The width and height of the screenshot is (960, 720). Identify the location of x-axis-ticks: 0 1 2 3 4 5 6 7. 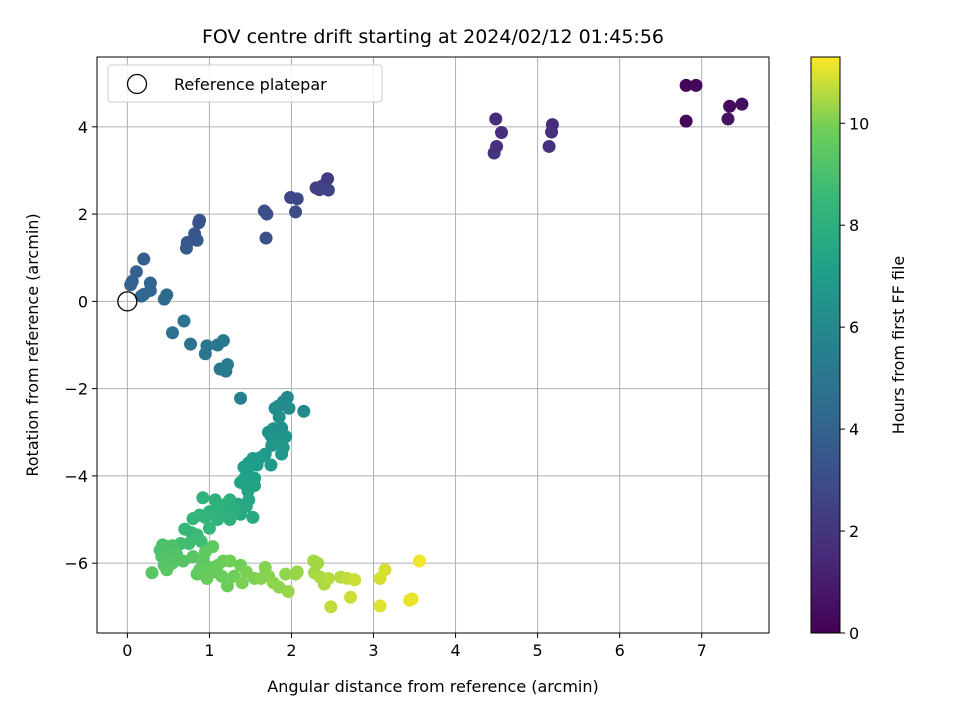
(414, 646).